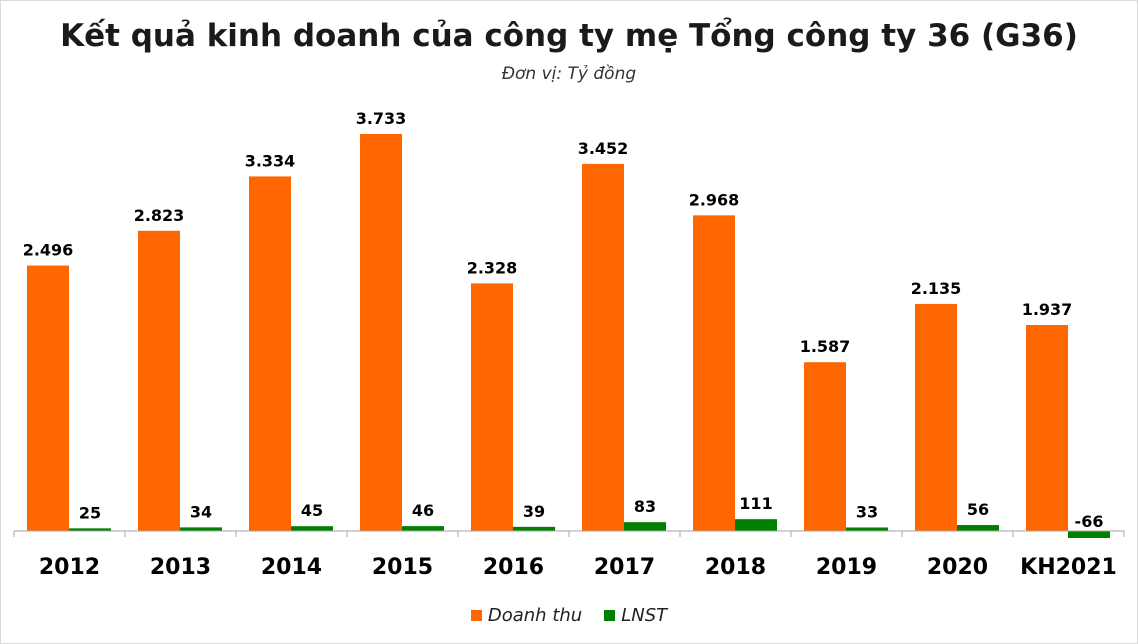  I want to click on bar-revenue-2016, so click(492, 407).